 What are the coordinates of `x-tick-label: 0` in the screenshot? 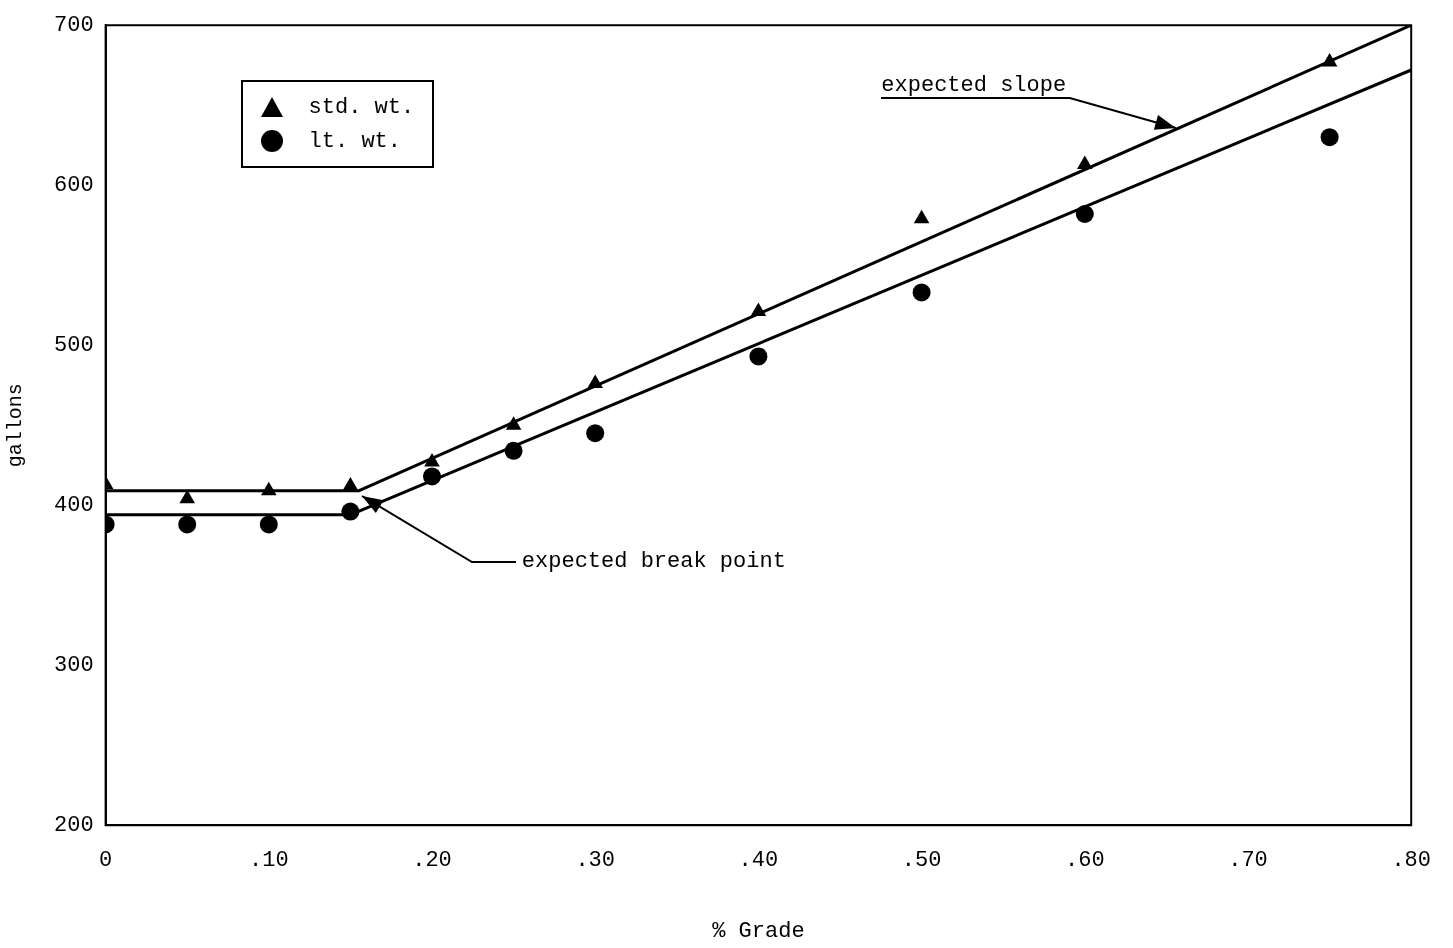 It's located at (106, 861).